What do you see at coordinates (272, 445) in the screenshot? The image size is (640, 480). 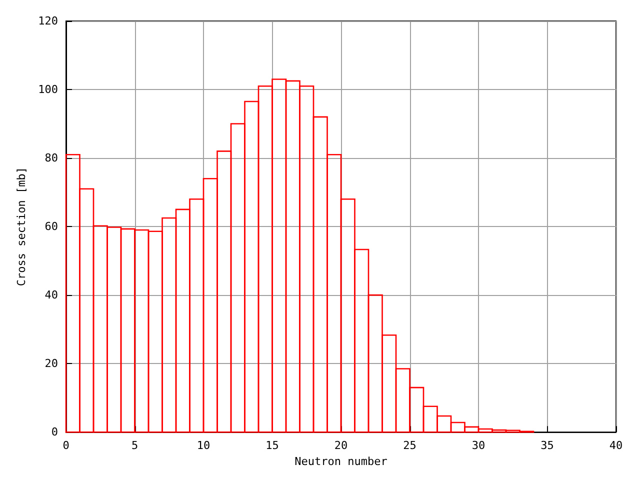 I see `x-tick-label: 15` at bounding box center [272, 445].